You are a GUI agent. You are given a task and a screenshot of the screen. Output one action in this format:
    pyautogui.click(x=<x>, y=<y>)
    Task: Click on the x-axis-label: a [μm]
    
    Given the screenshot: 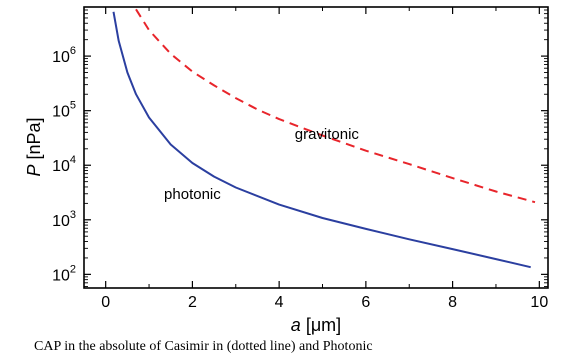 What is the action you would take?
    pyautogui.click(x=316, y=325)
    